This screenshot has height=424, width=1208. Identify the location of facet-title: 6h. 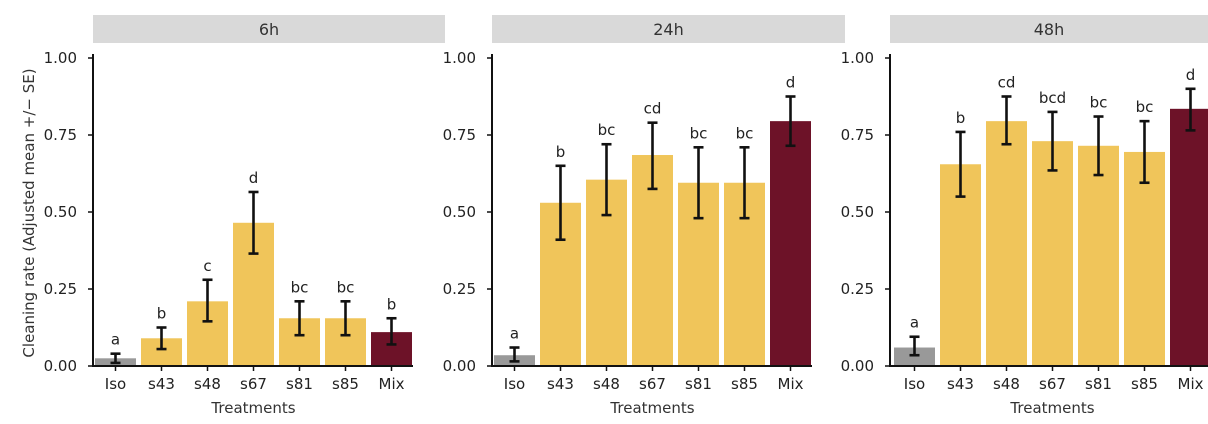
(269, 29).